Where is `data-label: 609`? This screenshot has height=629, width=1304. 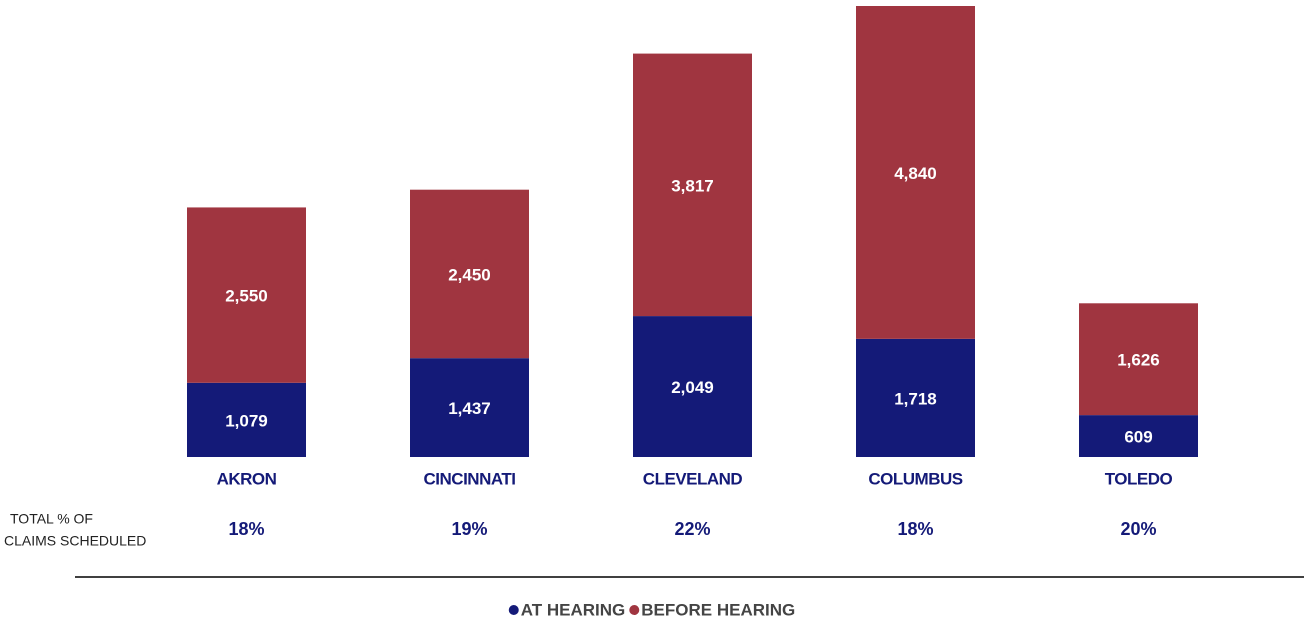
data-label: 609 is located at coordinates (1138, 437).